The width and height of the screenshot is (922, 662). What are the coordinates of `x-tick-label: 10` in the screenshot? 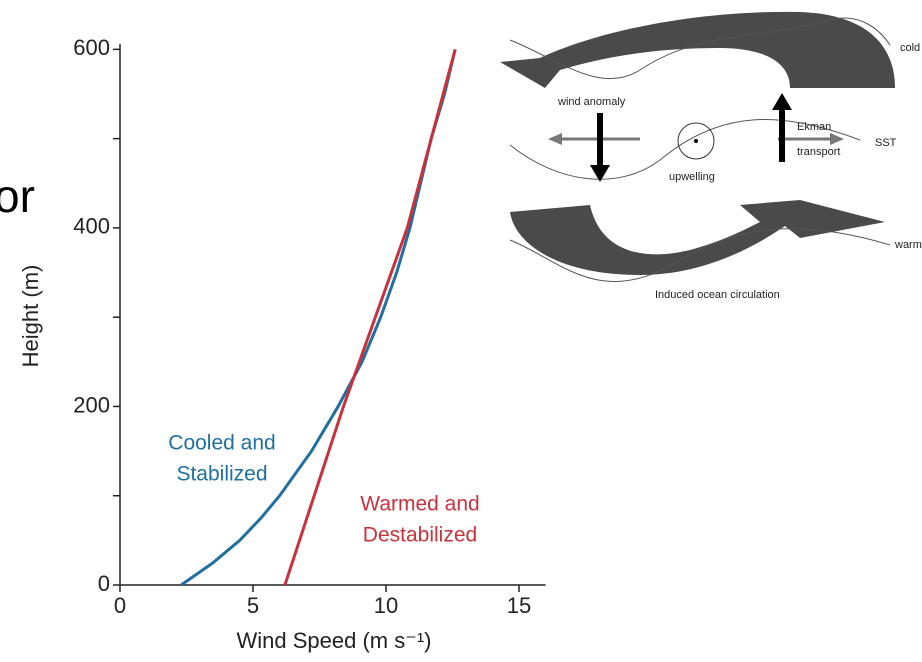 It's located at (386, 605).